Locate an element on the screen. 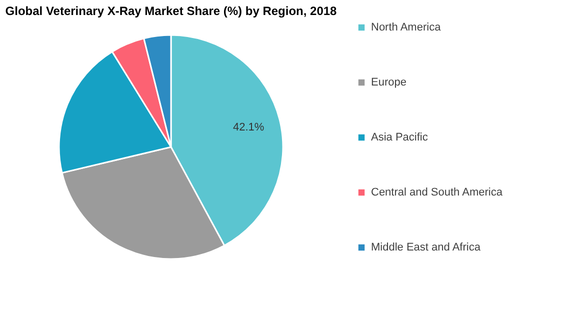 Image resolution: width=563 pixels, height=333 pixels. legend-label: Asia Pacific is located at coordinates (399, 138).